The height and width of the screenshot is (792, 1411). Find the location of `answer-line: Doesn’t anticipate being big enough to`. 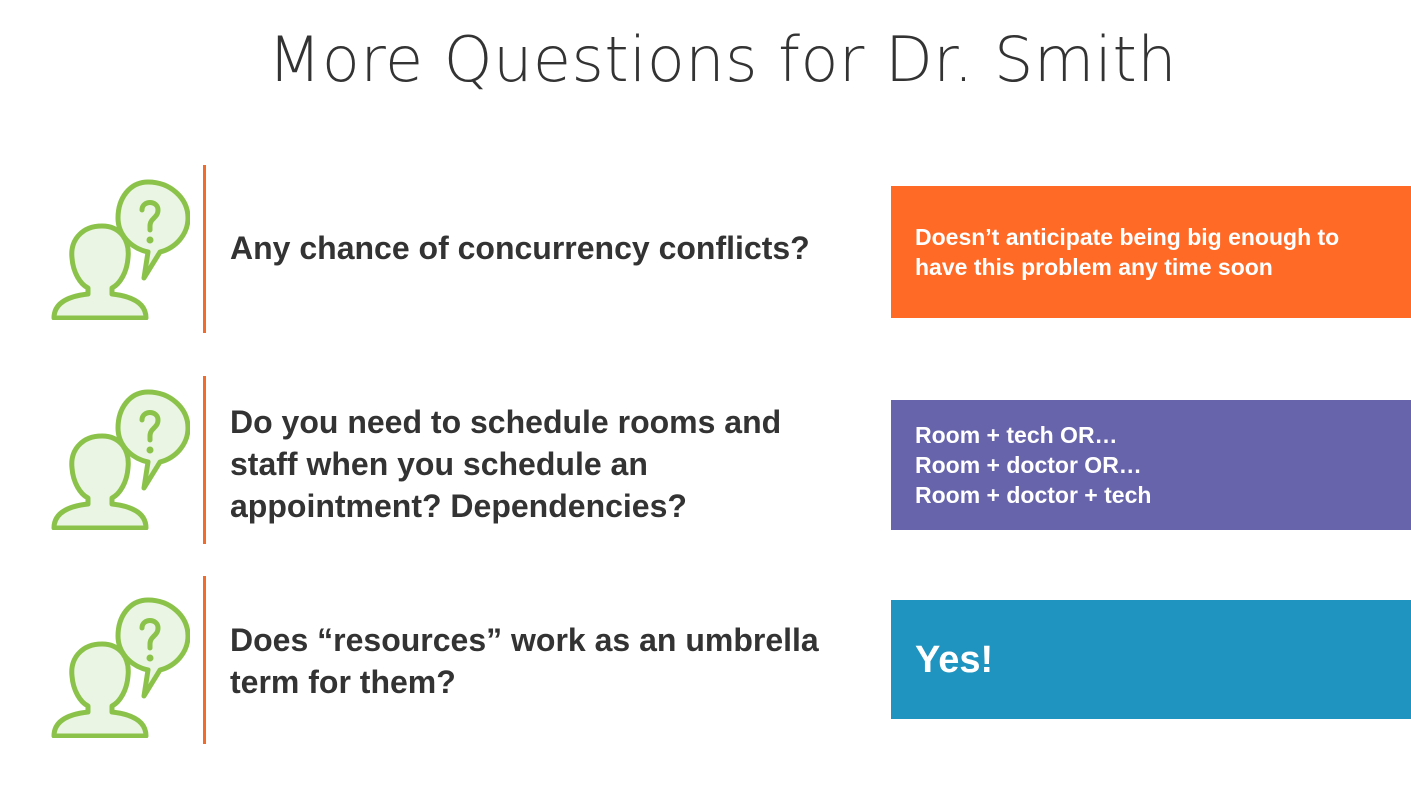

answer-line: Doesn’t anticipate being big enough to is located at coordinates (1127, 237).